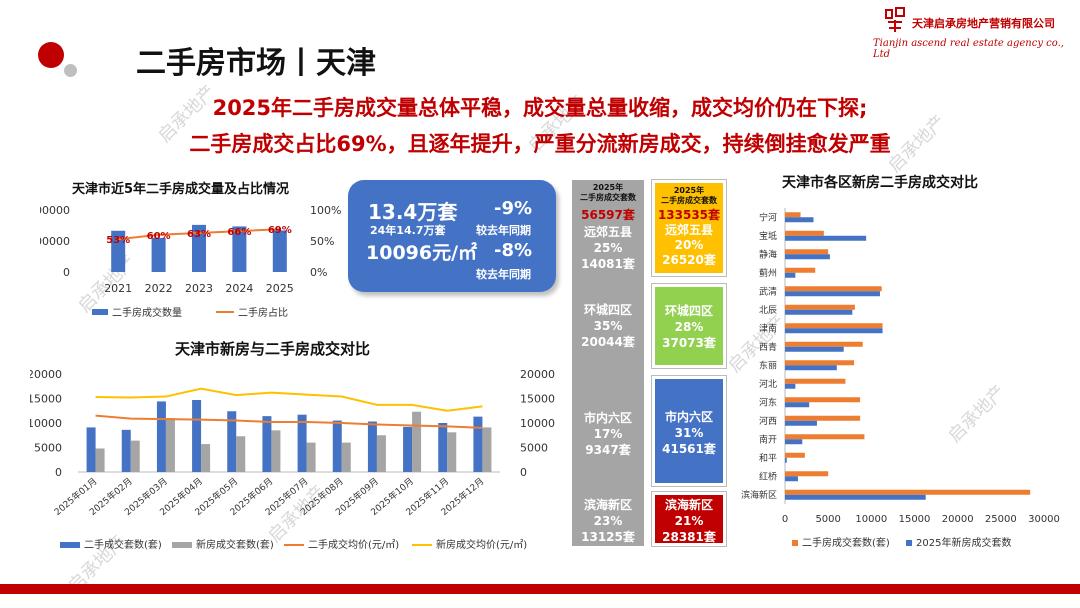 The height and width of the screenshot is (608, 1080). What do you see at coordinates (895, 19) in the screenshot?
I see `company-logo-icon` at bounding box center [895, 19].